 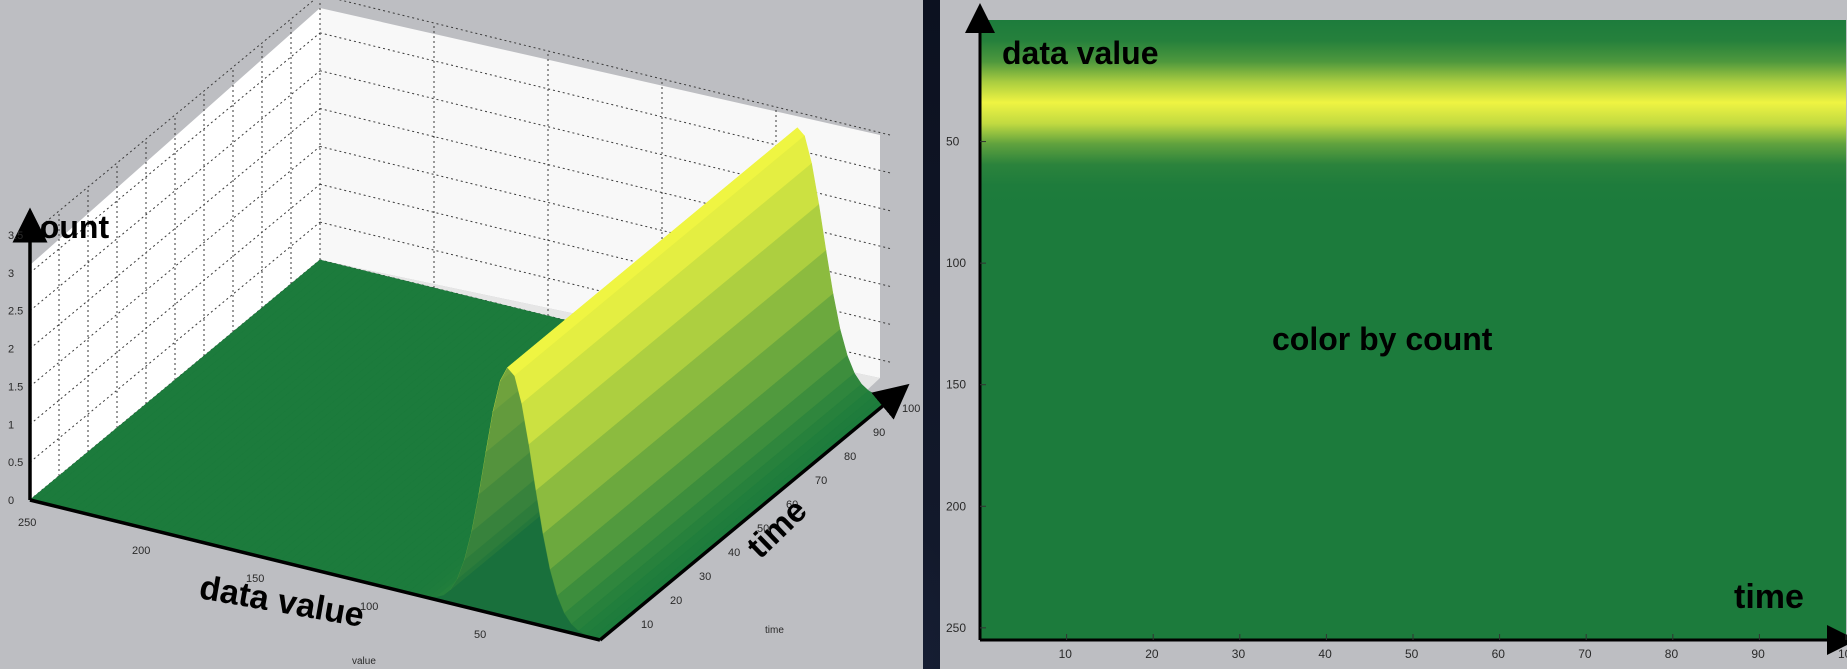 What do you see at coordinates (65, 227) in the screenshot?
I see `count-annotation: count` at bounding box center [65, 227].